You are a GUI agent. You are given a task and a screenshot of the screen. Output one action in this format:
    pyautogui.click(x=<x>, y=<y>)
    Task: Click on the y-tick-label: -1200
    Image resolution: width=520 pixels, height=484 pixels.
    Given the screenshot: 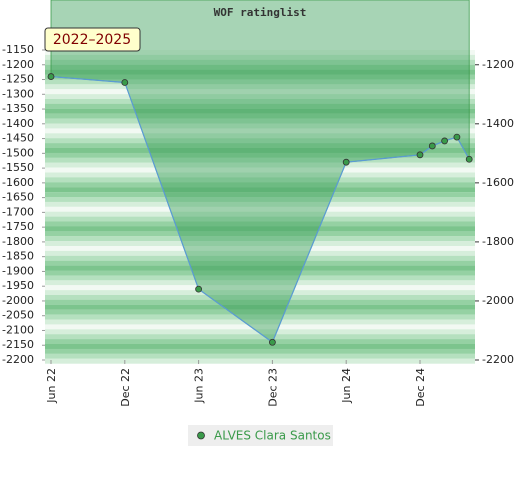 What is the action you would take?
    pyautogui.click(x=18, y=64)
    